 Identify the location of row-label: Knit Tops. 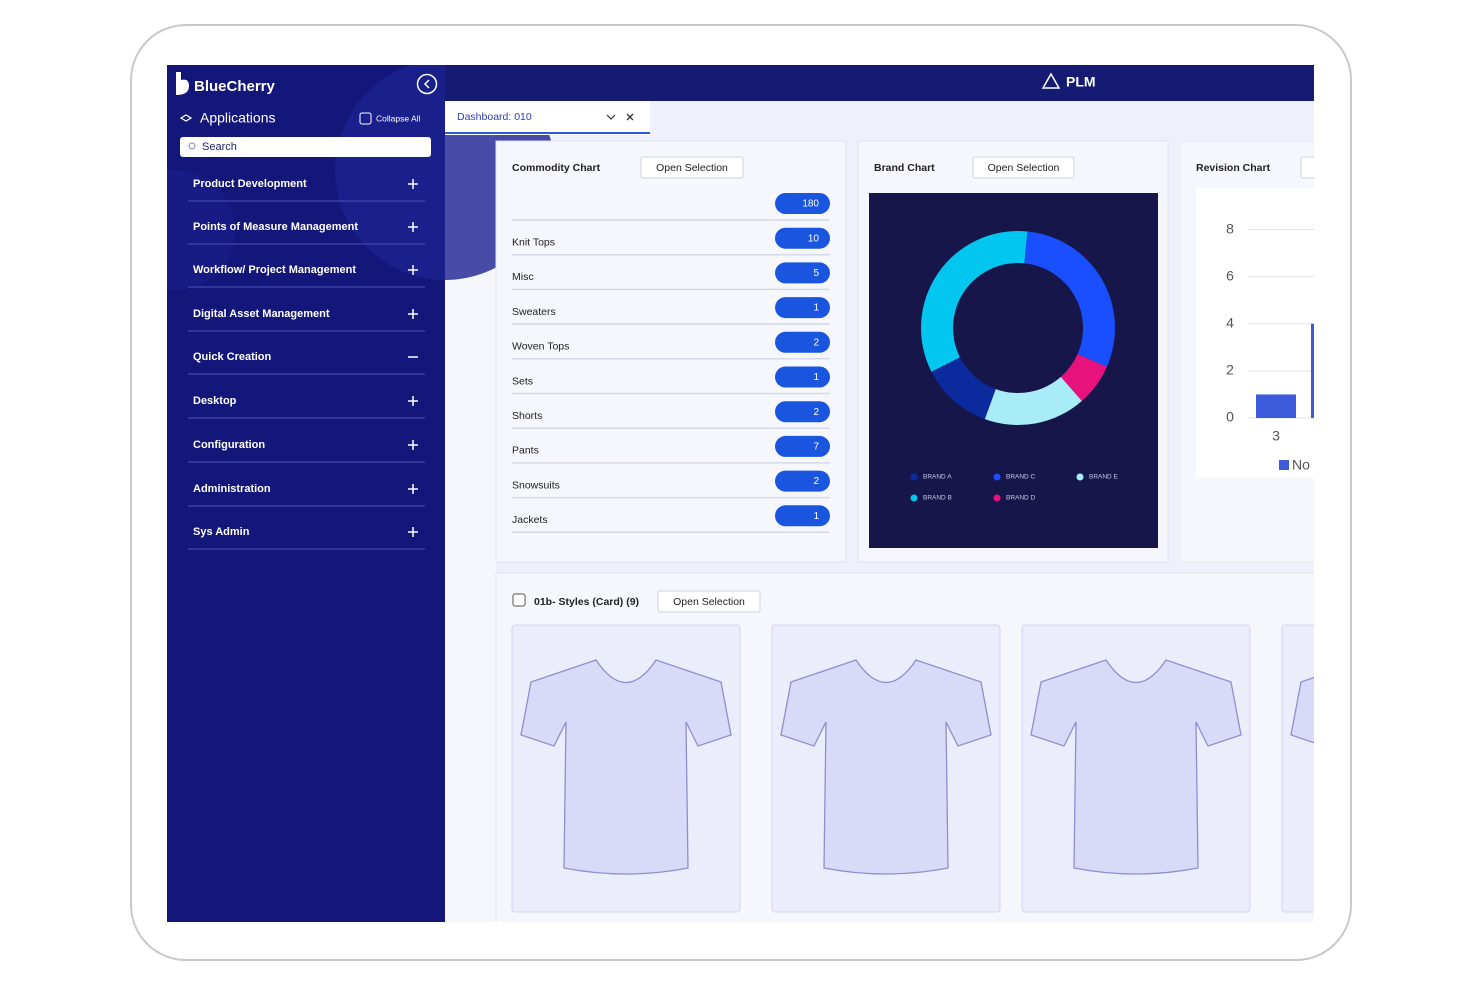
(533, 242).